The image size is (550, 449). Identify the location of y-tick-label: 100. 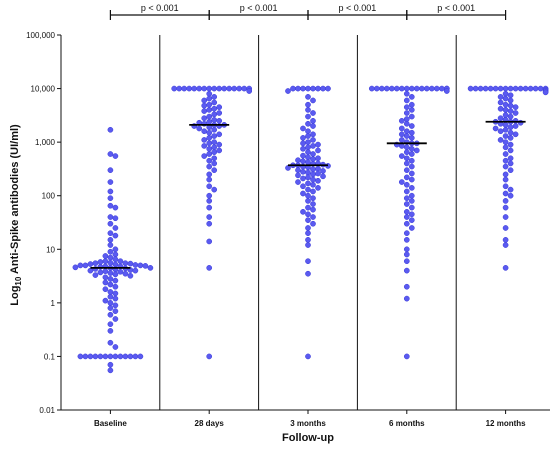
(49, 196).